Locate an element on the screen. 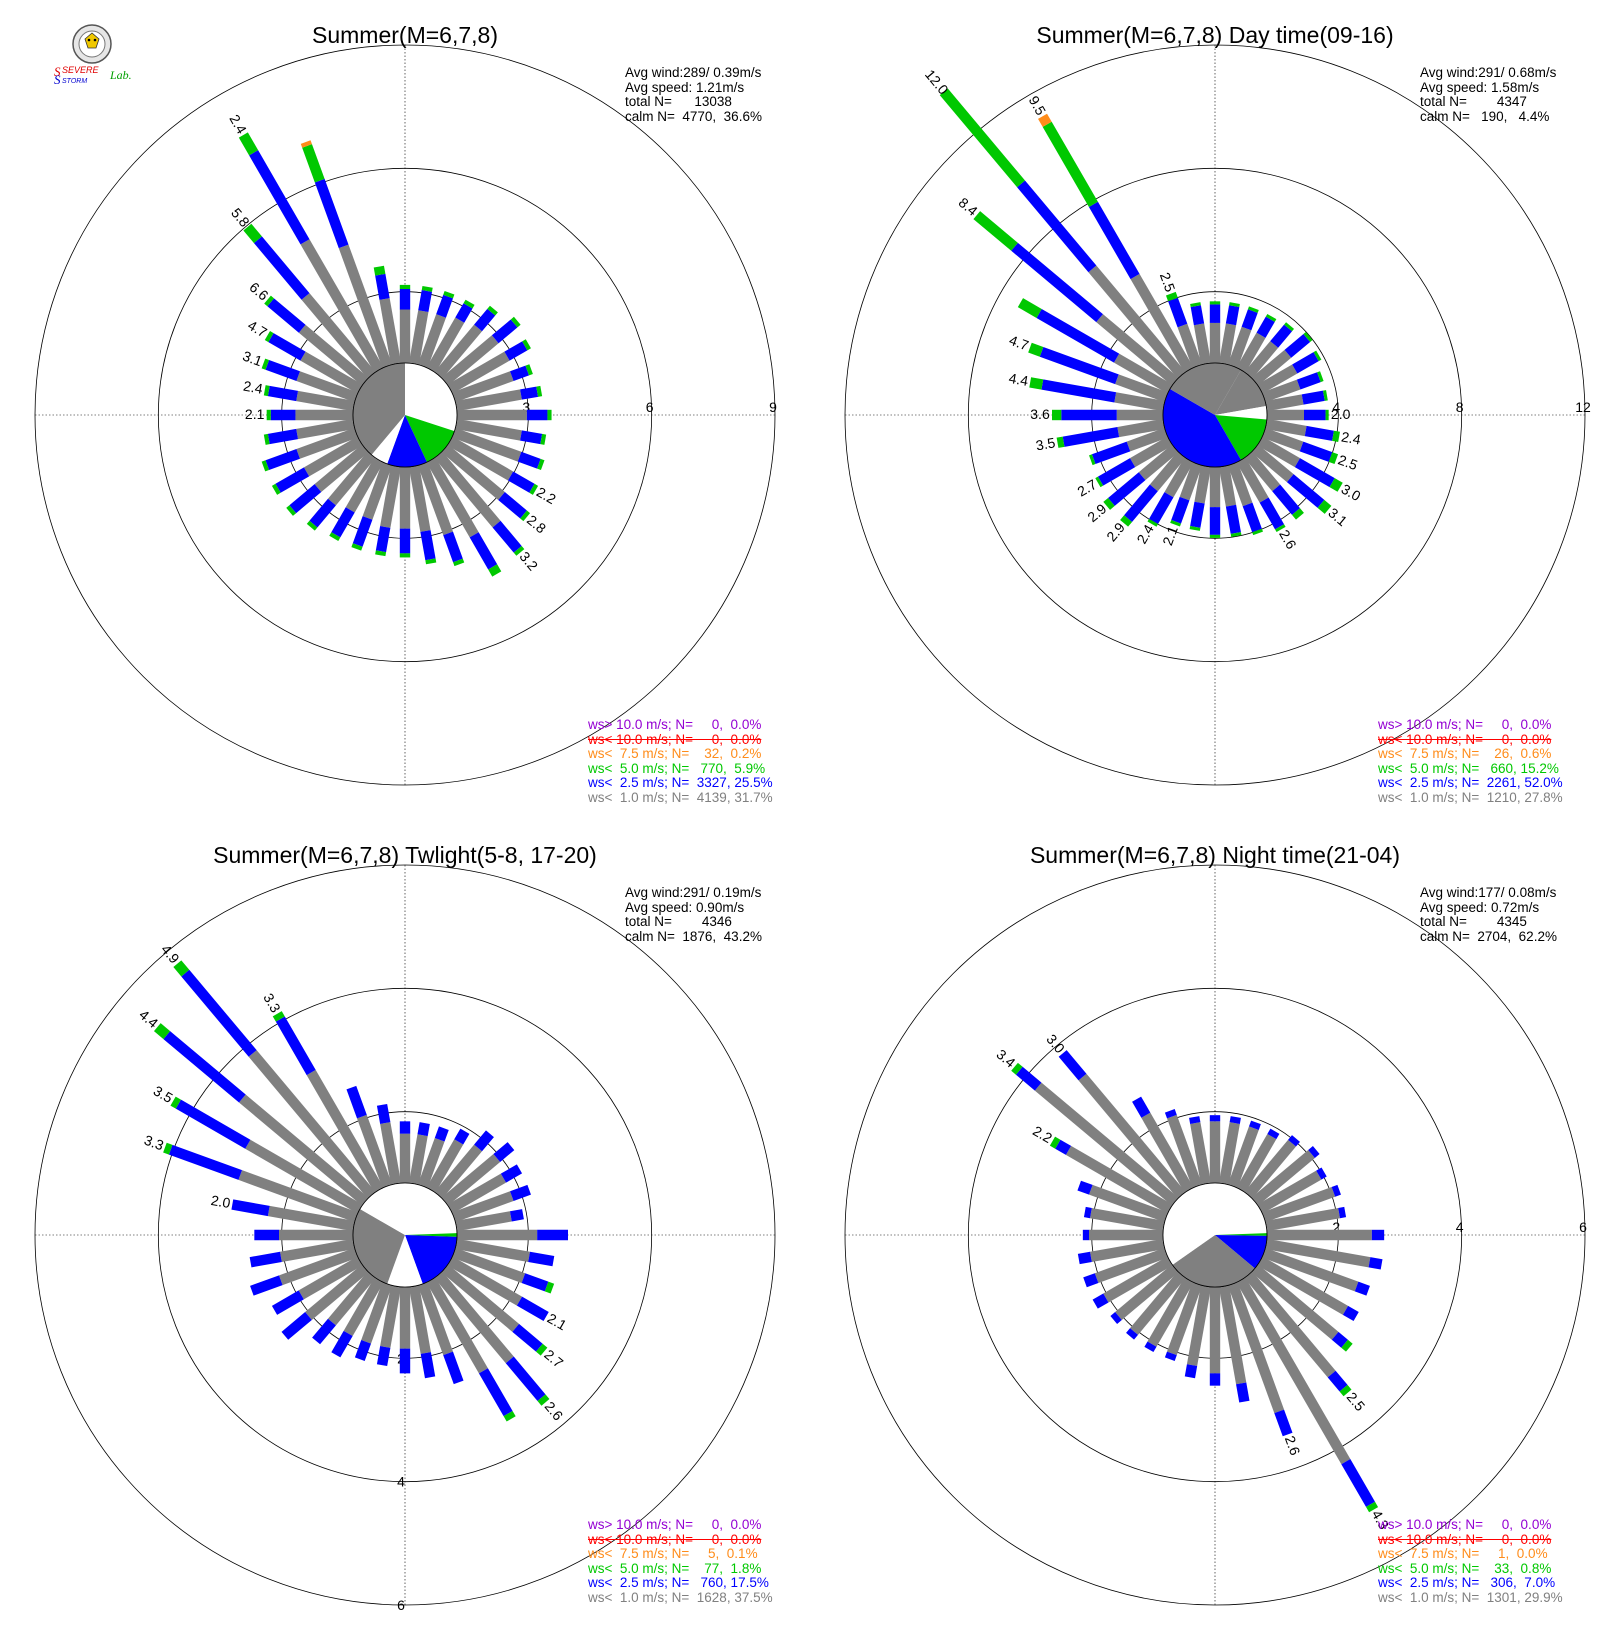 The height and width of the screenshot is (1640, 1620). chart-title: Summer(M=6,7,8) is located at coordinates (405, 35).